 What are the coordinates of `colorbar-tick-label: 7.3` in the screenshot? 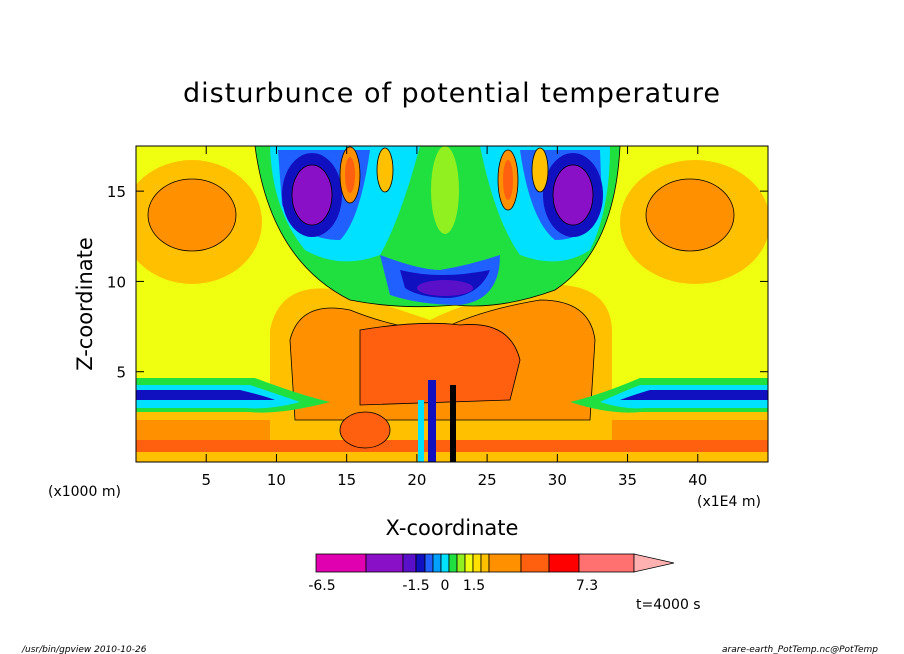 It's located at (587, 586).